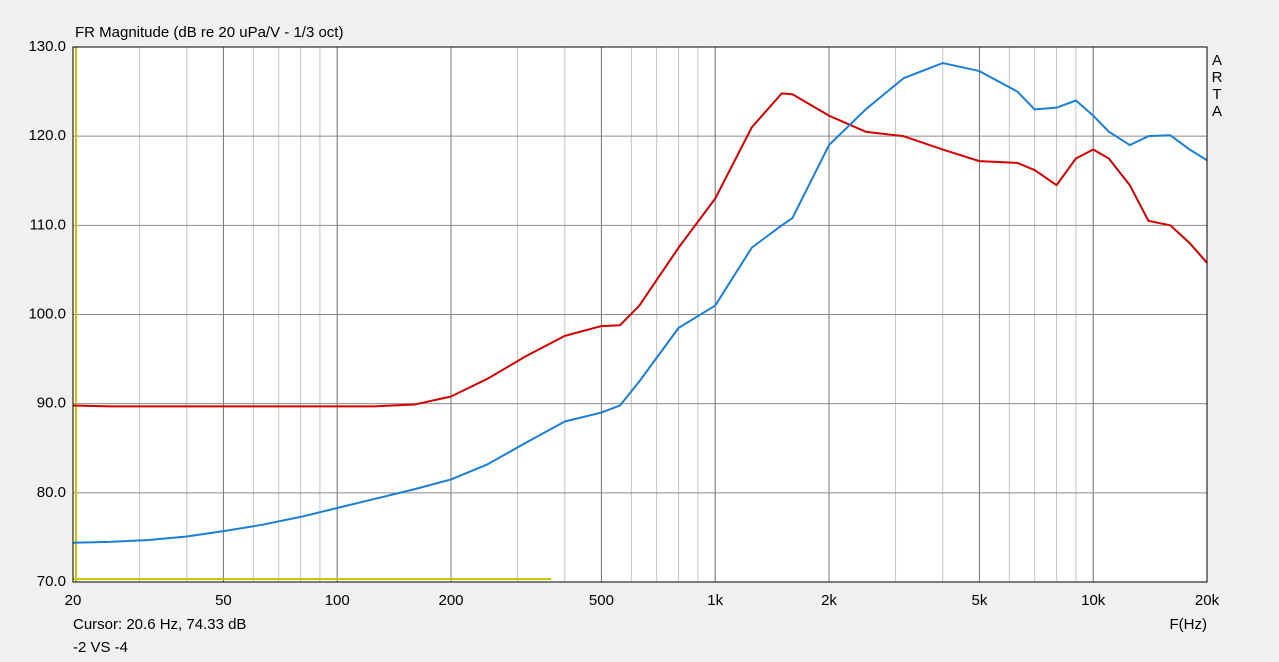  Describe the element at coordinates (979, 600) in the screenshot. I see `x-tick-label: 5k` at that location.